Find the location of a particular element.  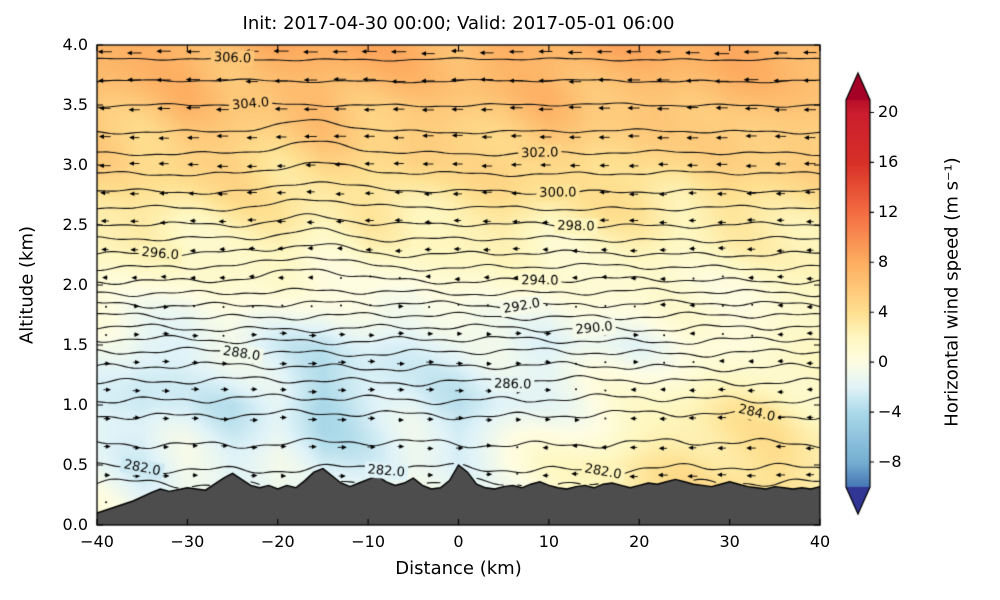

colorbar-tick-label: 4 is located at coordinates (883, 312).